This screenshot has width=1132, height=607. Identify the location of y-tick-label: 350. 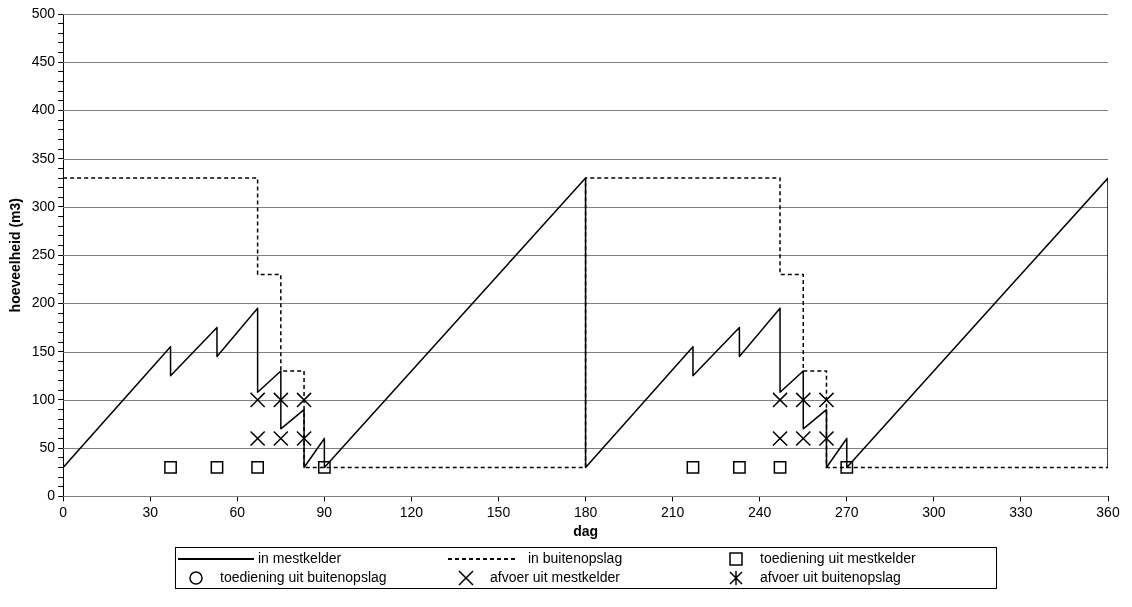
(43, 157).